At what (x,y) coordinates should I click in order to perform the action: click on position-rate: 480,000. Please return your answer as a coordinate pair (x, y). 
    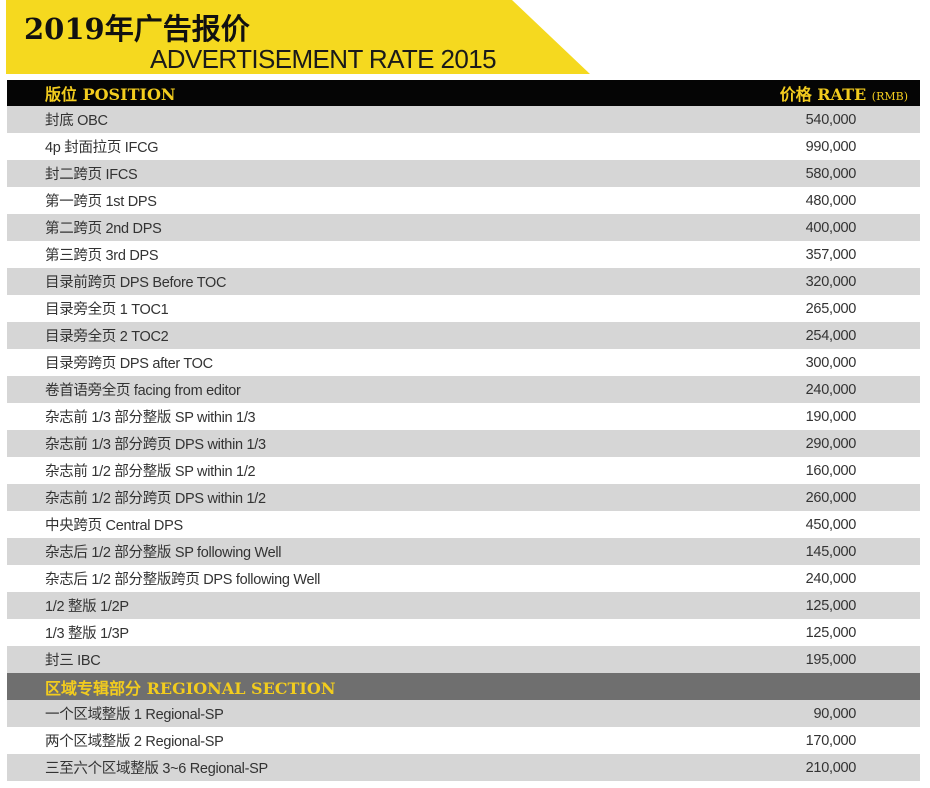
    Looking at the image, I should click on (831, 200).